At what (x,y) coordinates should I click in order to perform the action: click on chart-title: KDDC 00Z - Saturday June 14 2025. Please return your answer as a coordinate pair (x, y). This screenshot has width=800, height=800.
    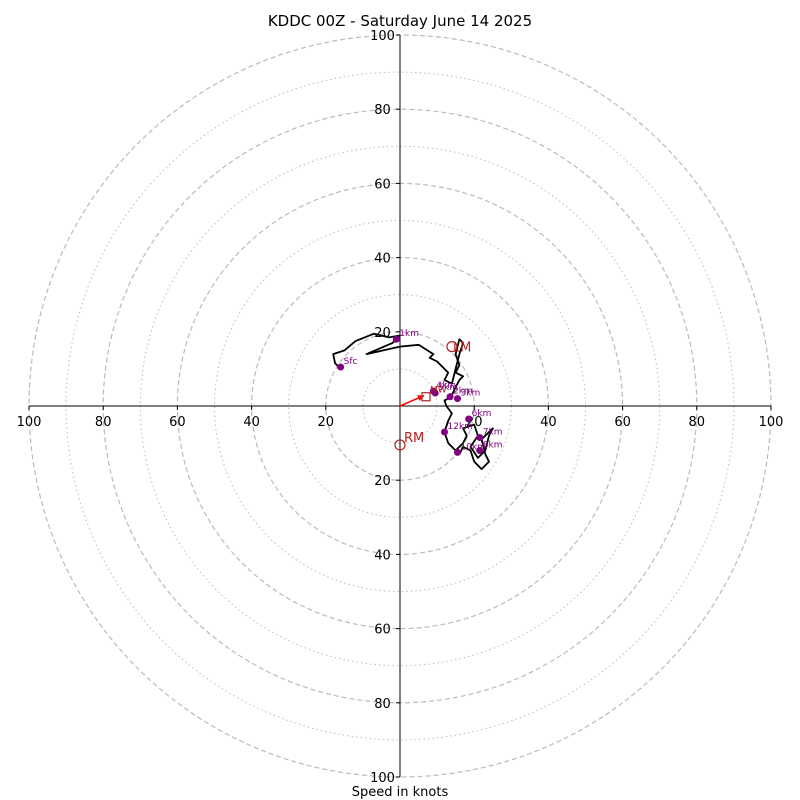
    Looking at the image, I should click on (400, 21).